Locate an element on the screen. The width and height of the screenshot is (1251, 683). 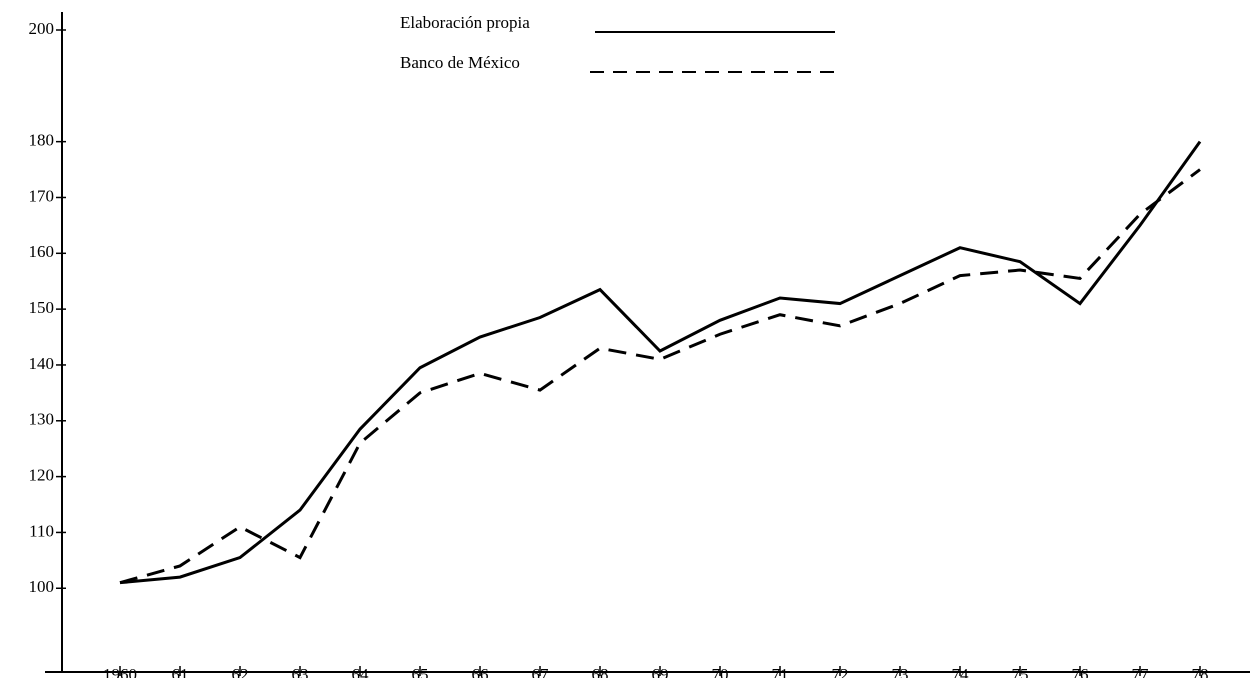
x-tick-label: 66 is located at coordinates (480, 671).